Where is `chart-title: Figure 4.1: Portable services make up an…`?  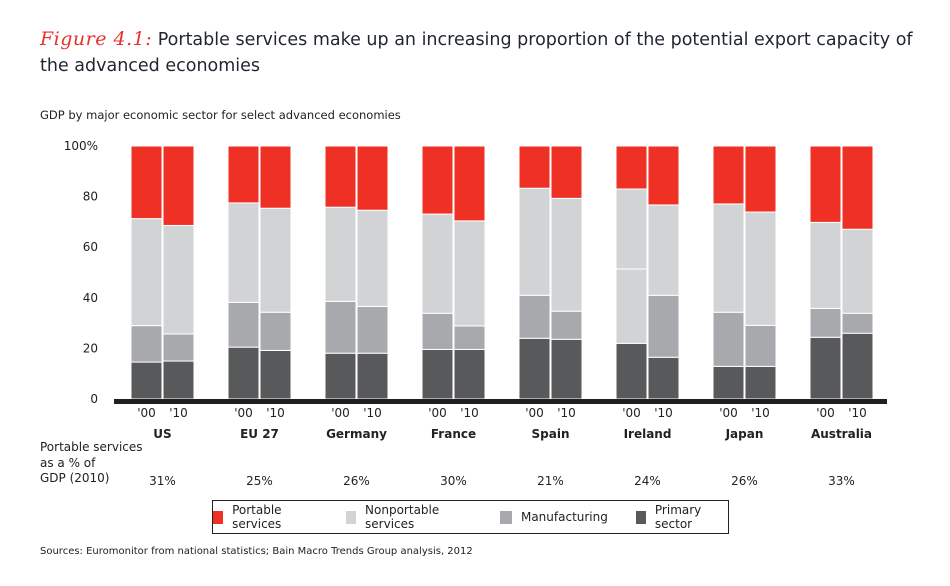
chart-title: Figure 4.1: Portable services make up an… is located at coordinates (480, 52).